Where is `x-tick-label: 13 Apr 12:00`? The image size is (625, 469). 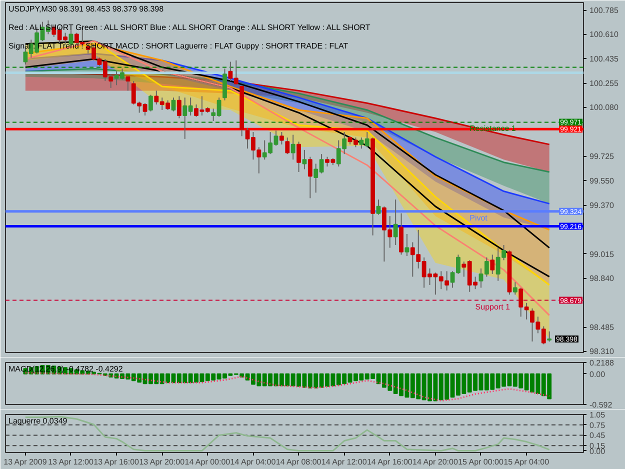 x-tick-label: 13 Apr 12:00 is located at coordinates (71, 462).